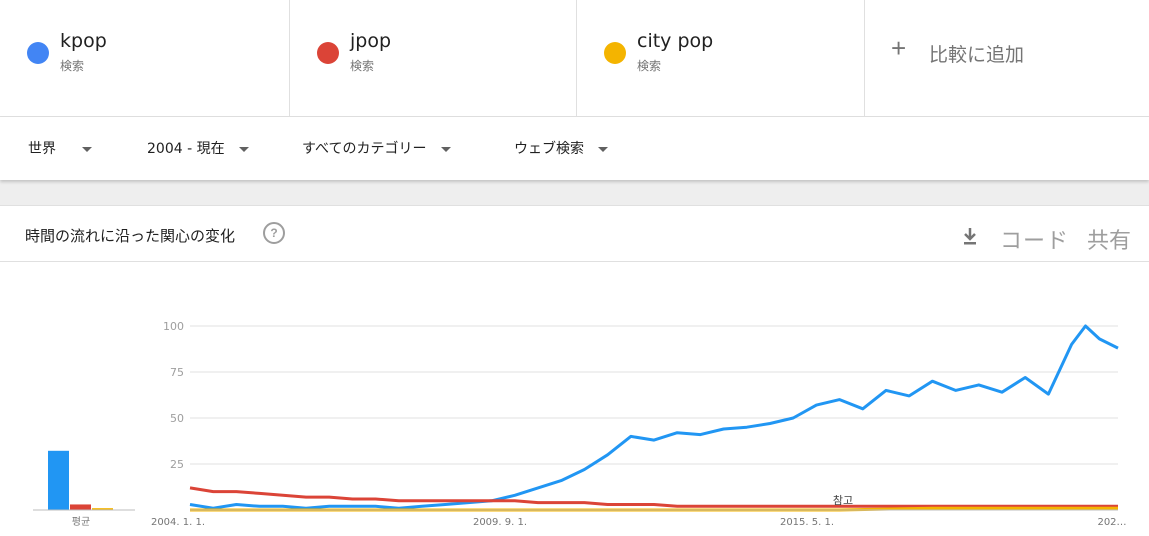 Image resolution: width=1149 pixels, height=536 pixels. I want to click on share-button: 共有, so click(1109, 241).